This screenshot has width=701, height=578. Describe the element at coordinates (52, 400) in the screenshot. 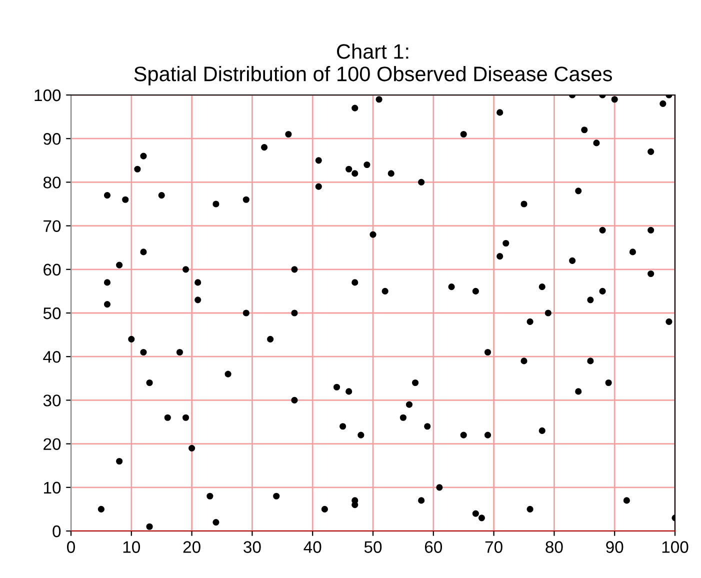

I see `y-tick-label: 30` at that location.